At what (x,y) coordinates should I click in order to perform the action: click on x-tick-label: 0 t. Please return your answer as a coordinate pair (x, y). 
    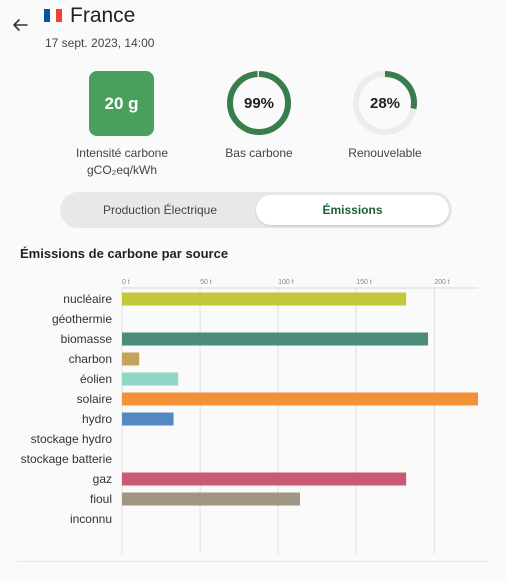
    Looking at the image, I should click on (126, 282).